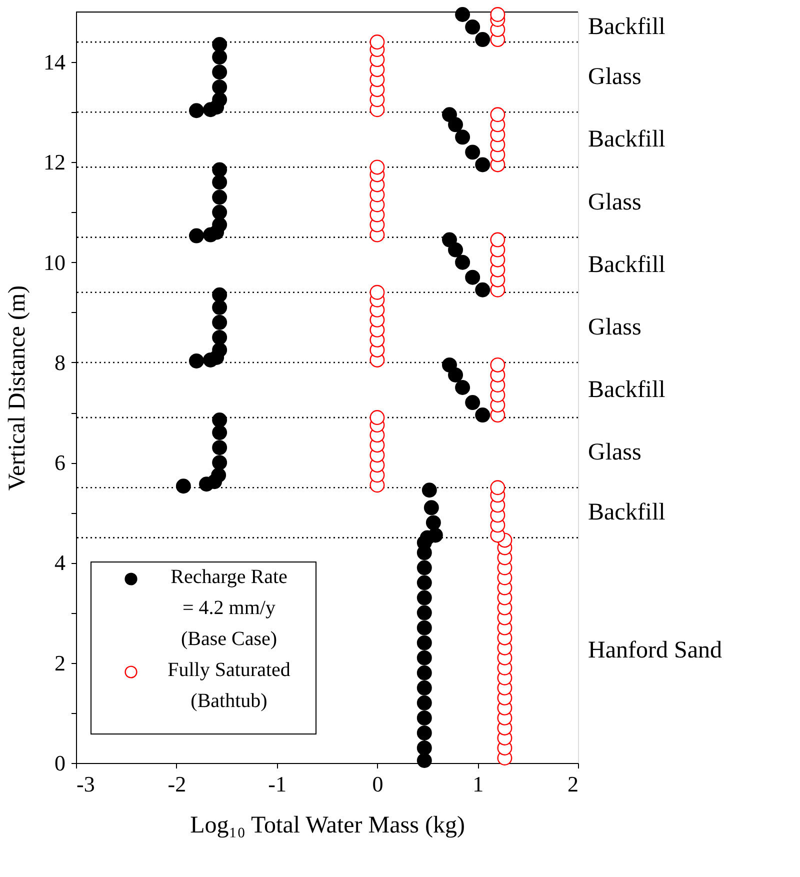  I want to click on y-tick-label: 6, so click(60, 463).